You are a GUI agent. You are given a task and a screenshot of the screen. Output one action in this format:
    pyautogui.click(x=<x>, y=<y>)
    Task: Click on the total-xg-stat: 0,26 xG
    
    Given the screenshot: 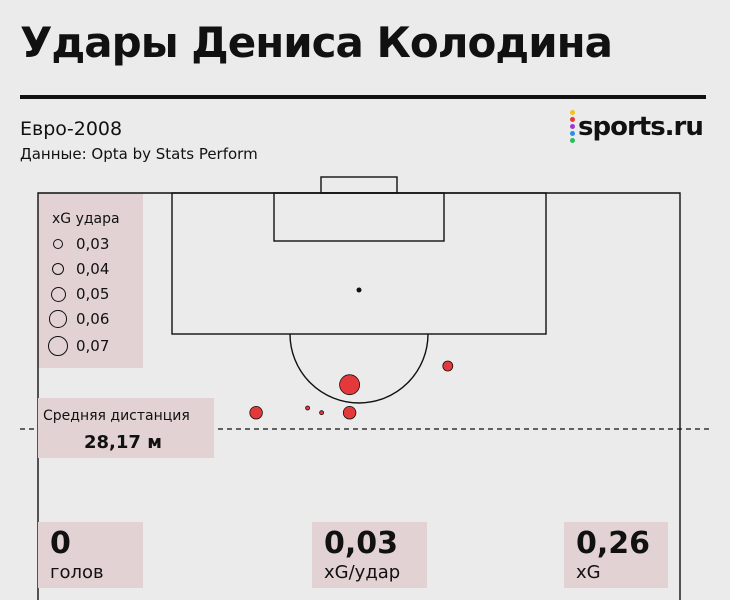 What is the action you would take?
    pyautogui.click(x=616, y=555)
    